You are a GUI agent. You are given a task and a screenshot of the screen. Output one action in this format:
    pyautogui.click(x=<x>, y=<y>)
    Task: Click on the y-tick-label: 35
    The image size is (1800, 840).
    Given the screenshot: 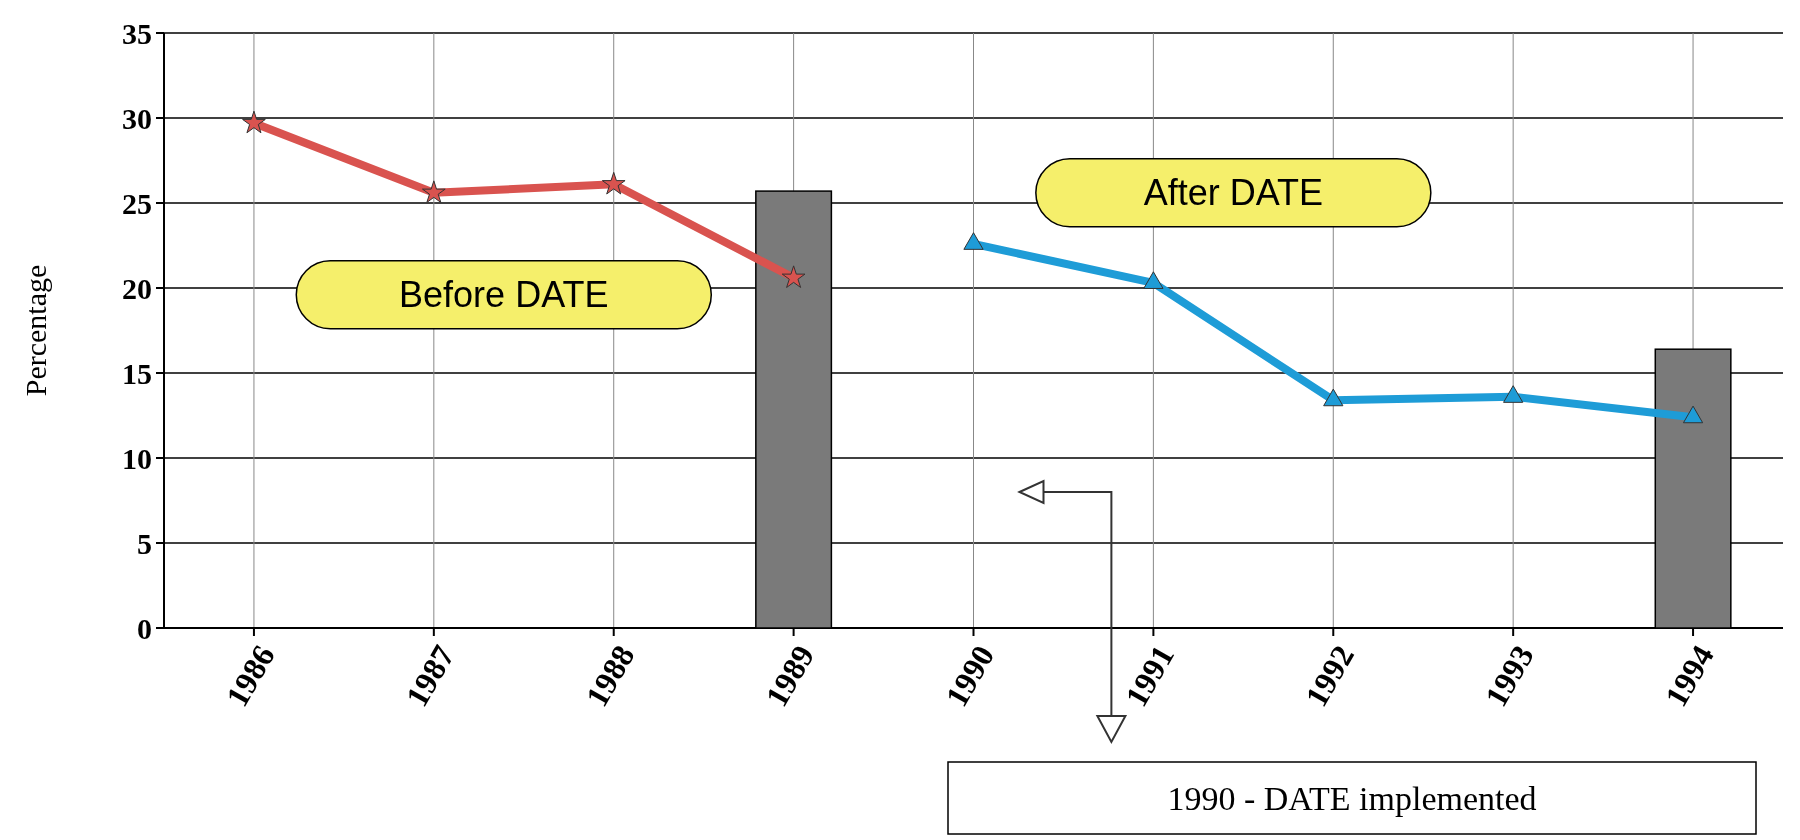 What is the action you would take?
    pyautogui.click(x=137, y=33)
    